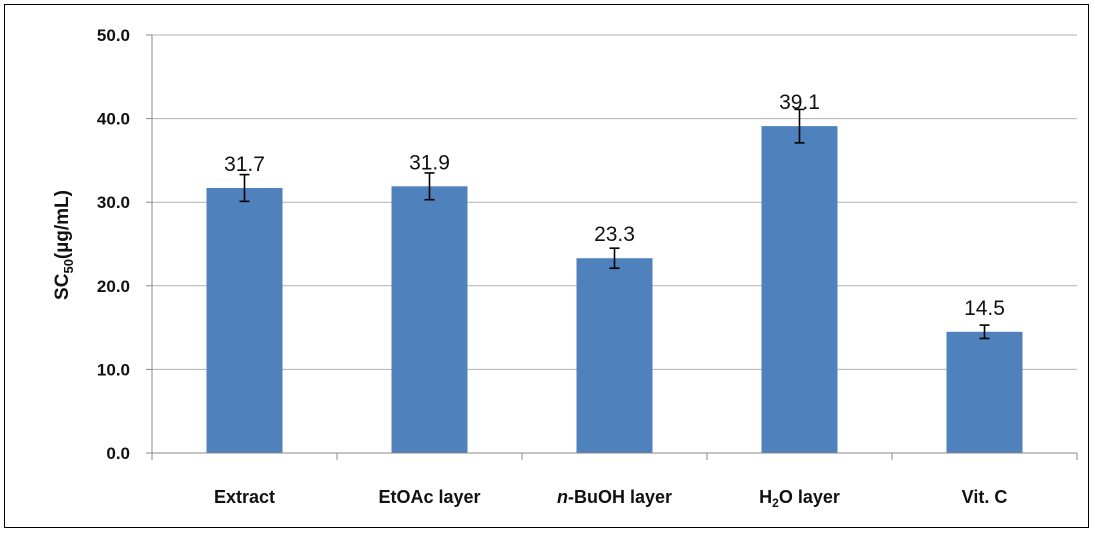  What do you see at coordinates (775, 503) in the screenshot?
I see `category-label-subscript: 2` at bounding box center [775, 503].